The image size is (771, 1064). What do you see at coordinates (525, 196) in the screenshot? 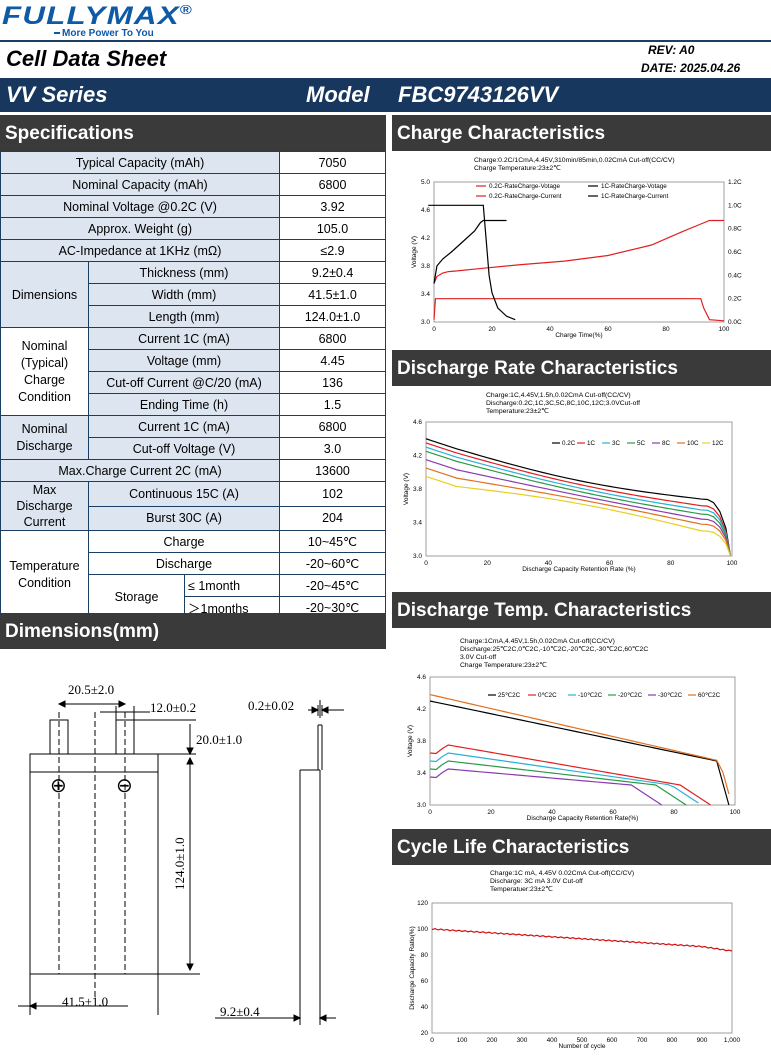
I see `legend-entry: 0.2C-RateCharge-Current` at bounding box center [525, 196].